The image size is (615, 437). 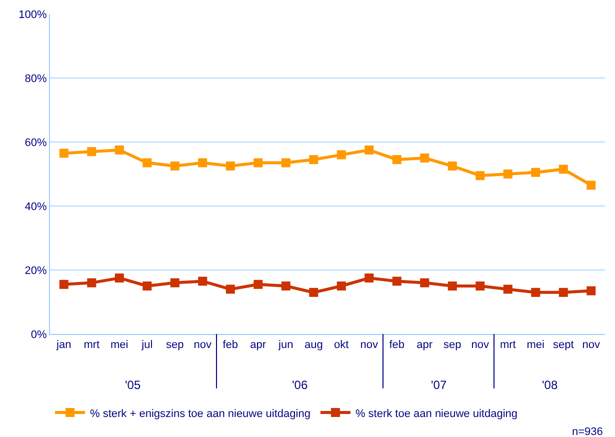 I want to click on text: n=936, so click(x=587, y=431).